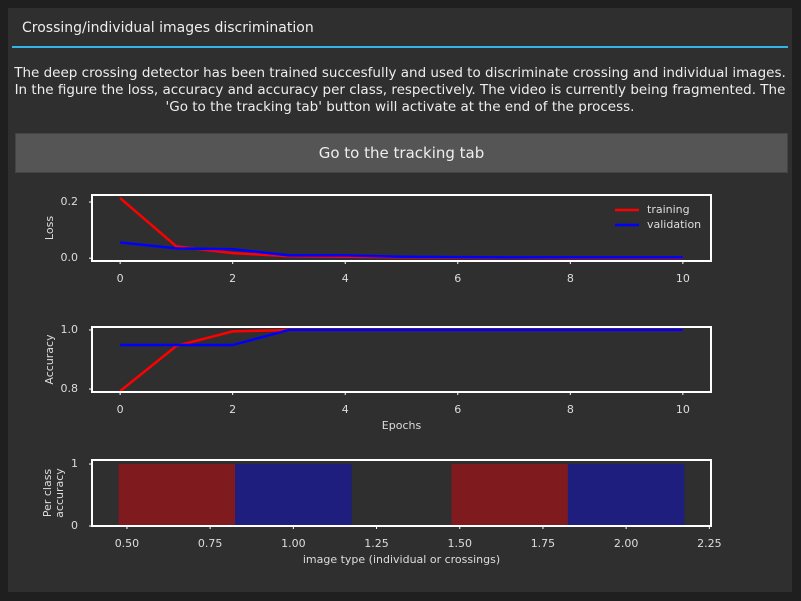 Image resolution: width=801 pixels, height=601 pixels. I want to click on x-tick-label: 2.00, so click(626, 543).